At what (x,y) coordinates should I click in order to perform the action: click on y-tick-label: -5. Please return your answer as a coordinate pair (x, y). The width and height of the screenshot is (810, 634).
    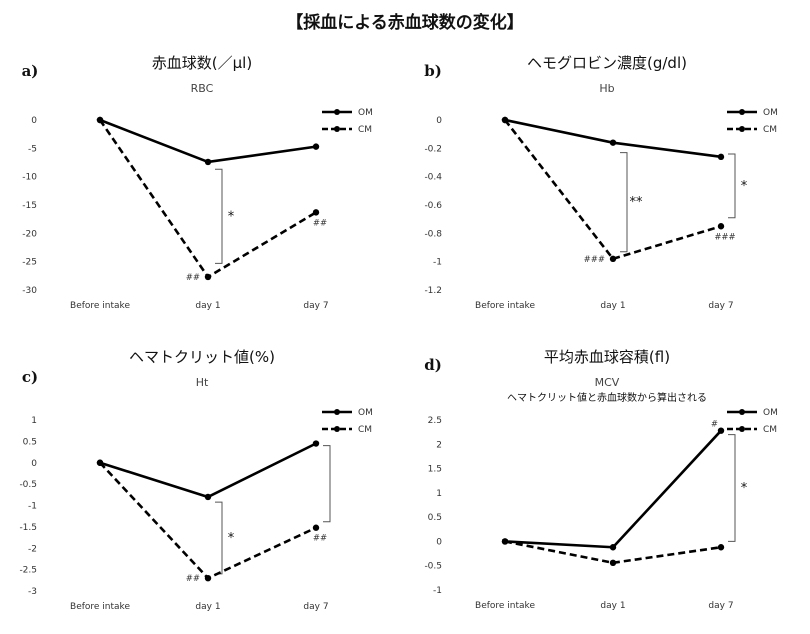
    Looking at the image, I should click on (32, 149).